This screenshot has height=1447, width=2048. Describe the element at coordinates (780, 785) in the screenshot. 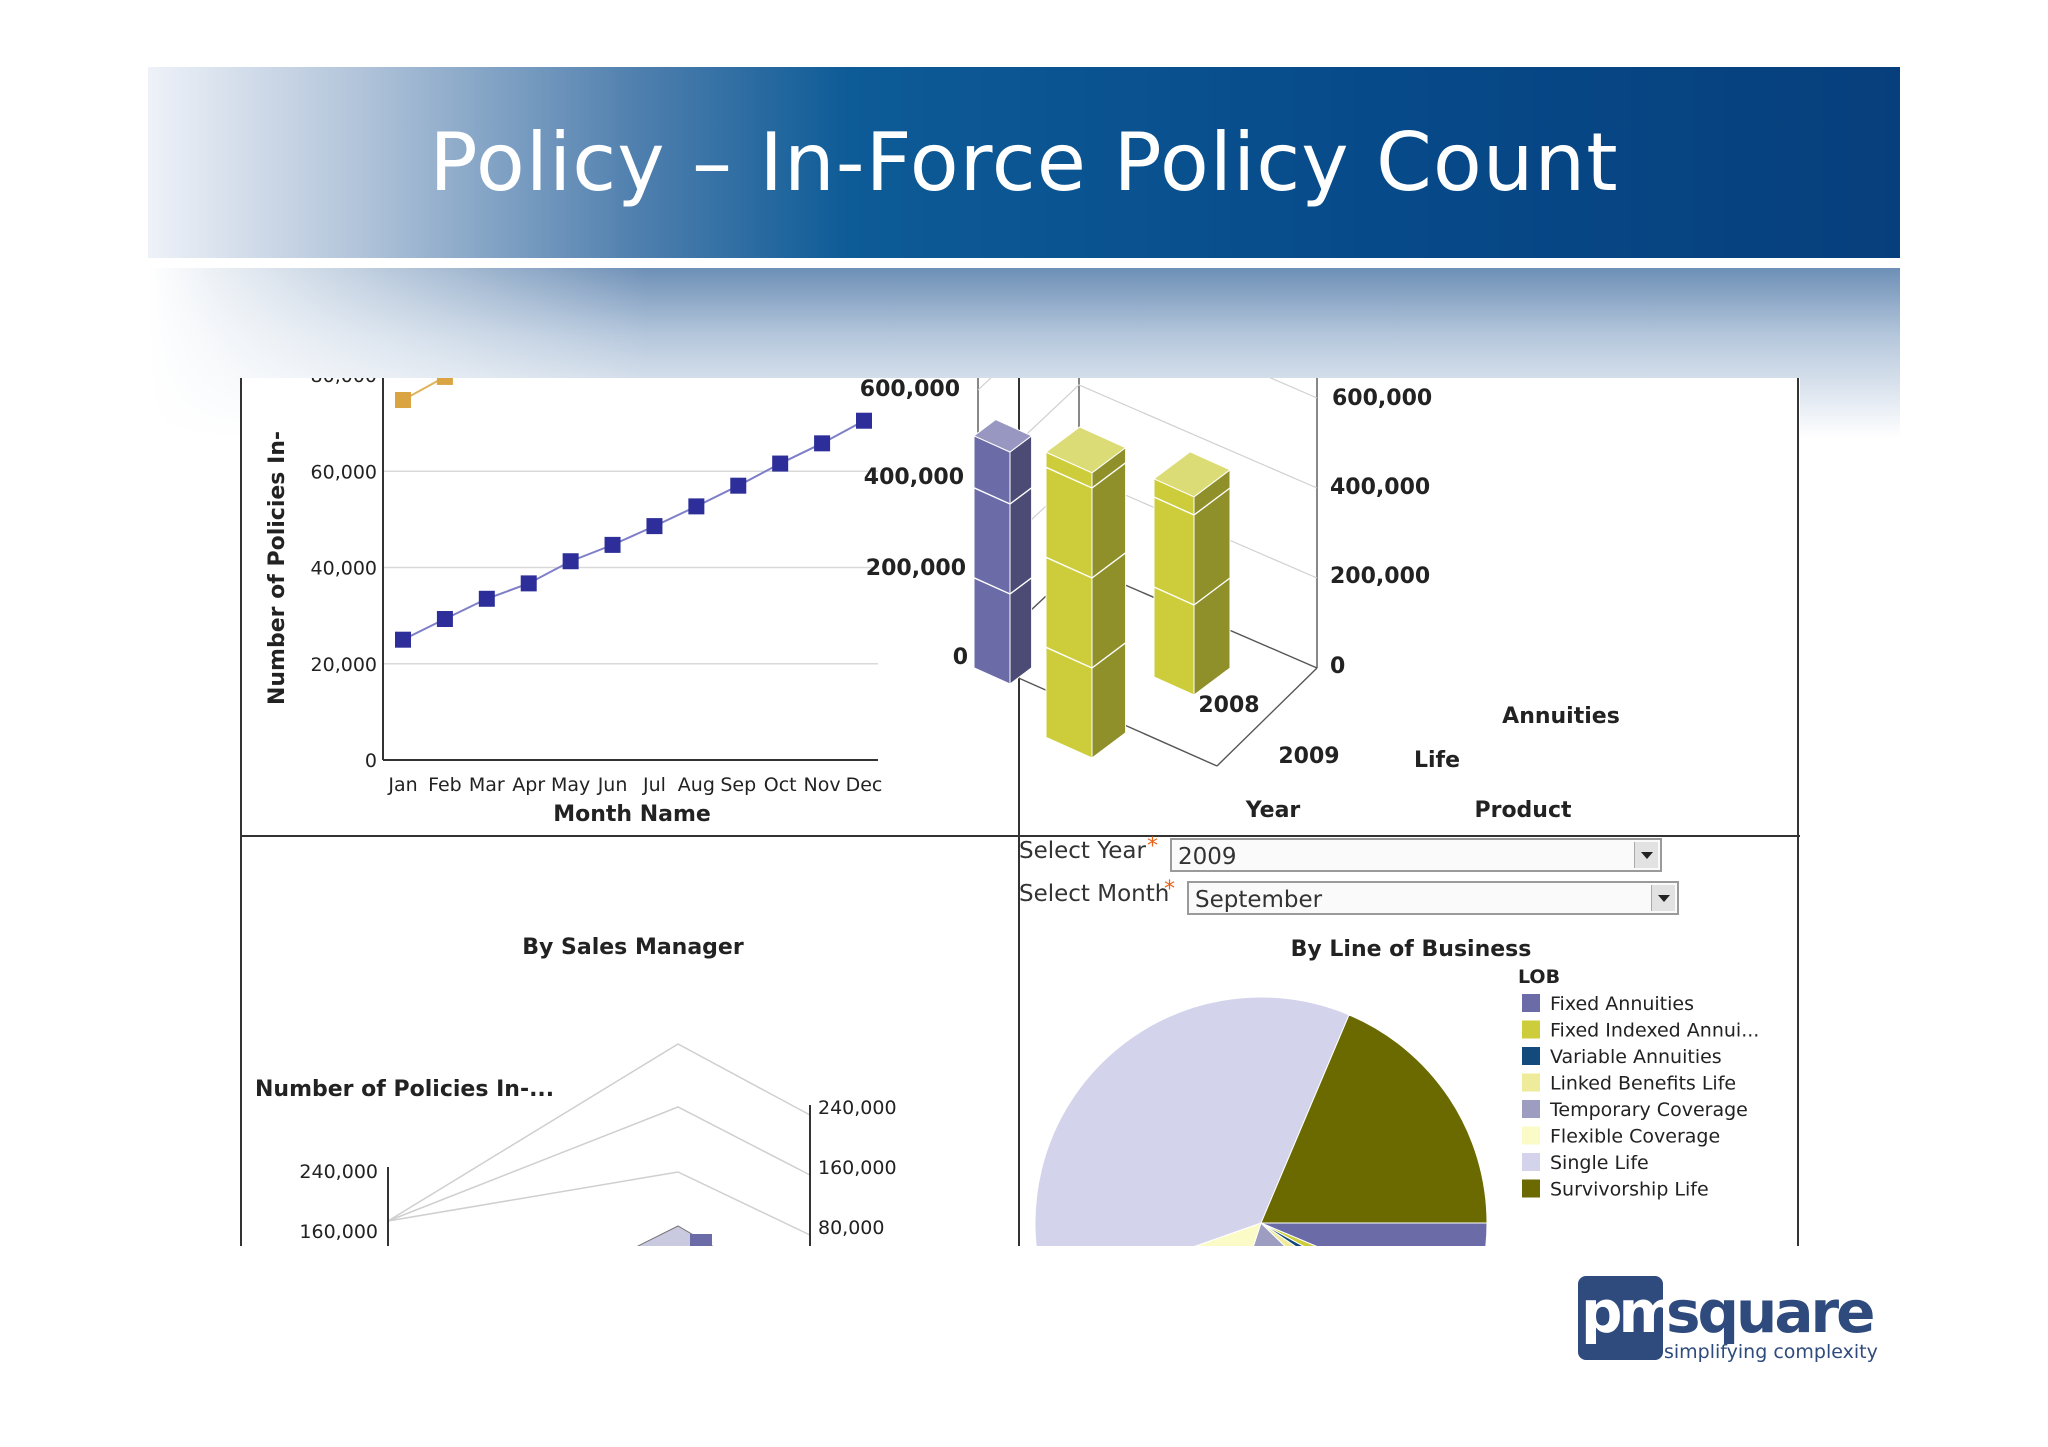

I see `x-tick-label: Oct` at that location.